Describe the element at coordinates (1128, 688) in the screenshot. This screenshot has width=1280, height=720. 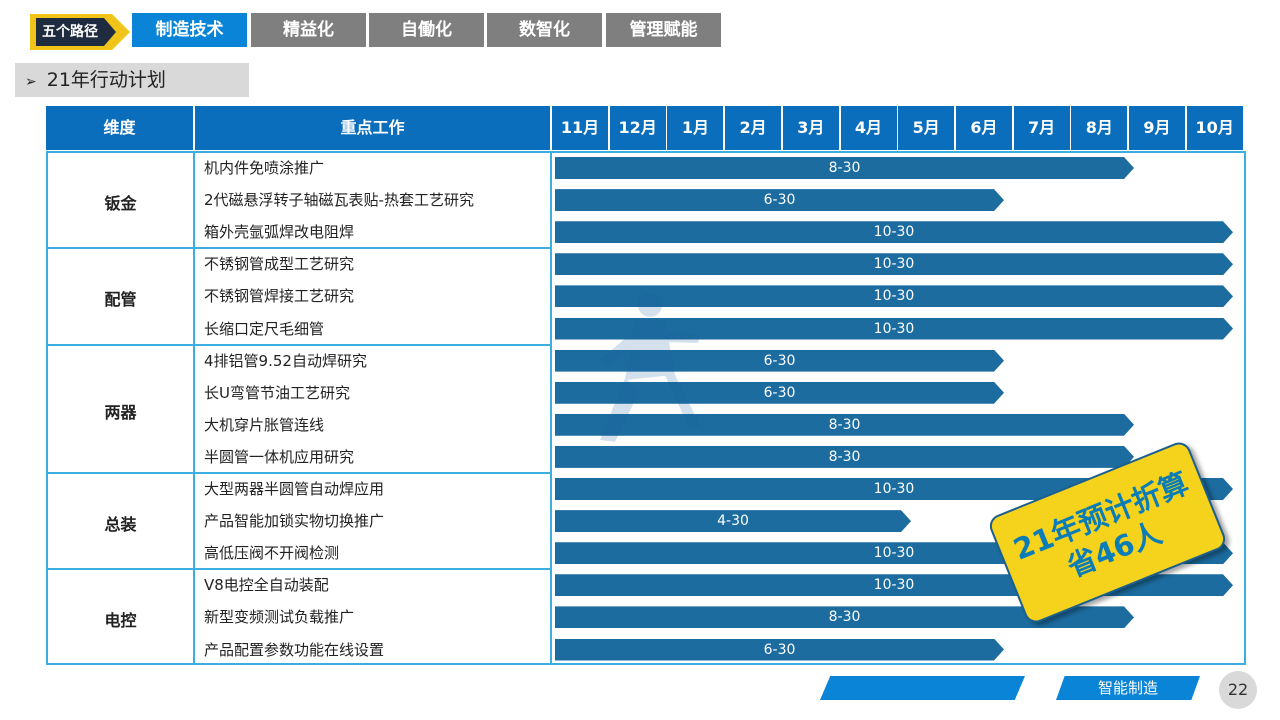
I see `footer-label: 智能制造` at that location.